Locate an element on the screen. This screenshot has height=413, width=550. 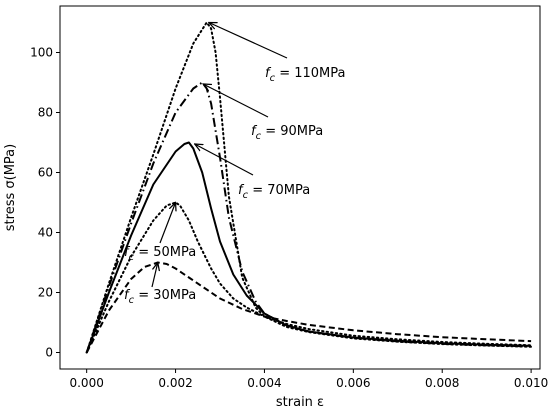
annotation-label-fc-90: fc = 90MPa is located at coordinates (287, 133).